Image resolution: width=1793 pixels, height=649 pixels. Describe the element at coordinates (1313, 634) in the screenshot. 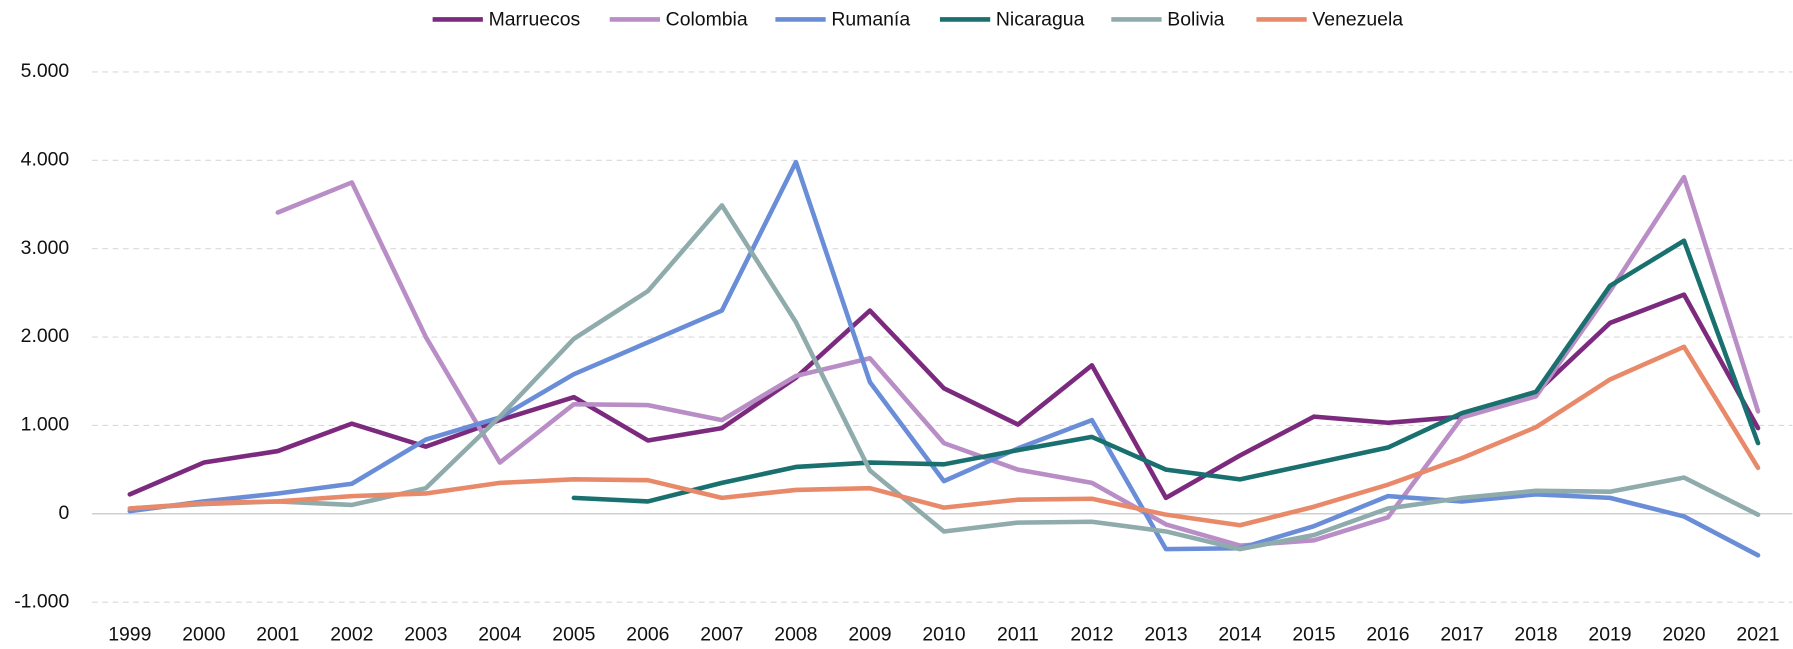

I see `x-tick-label: 2015` at that location.